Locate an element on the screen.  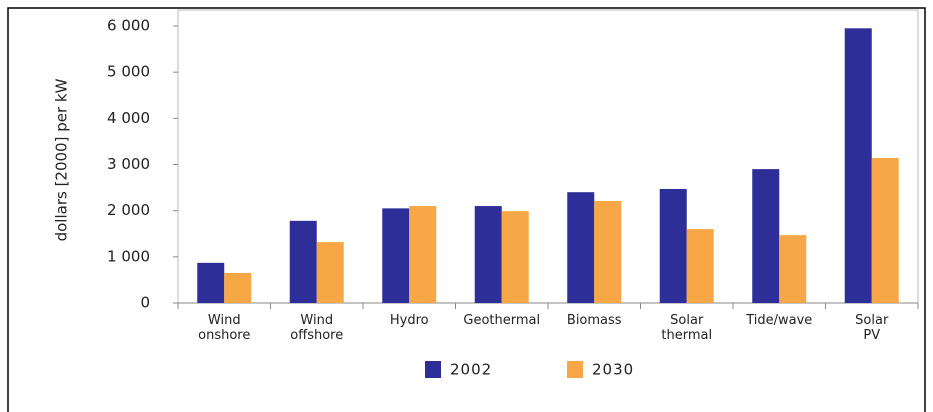
y-tick-label: 2 000 is located at coordinates (128, 210).